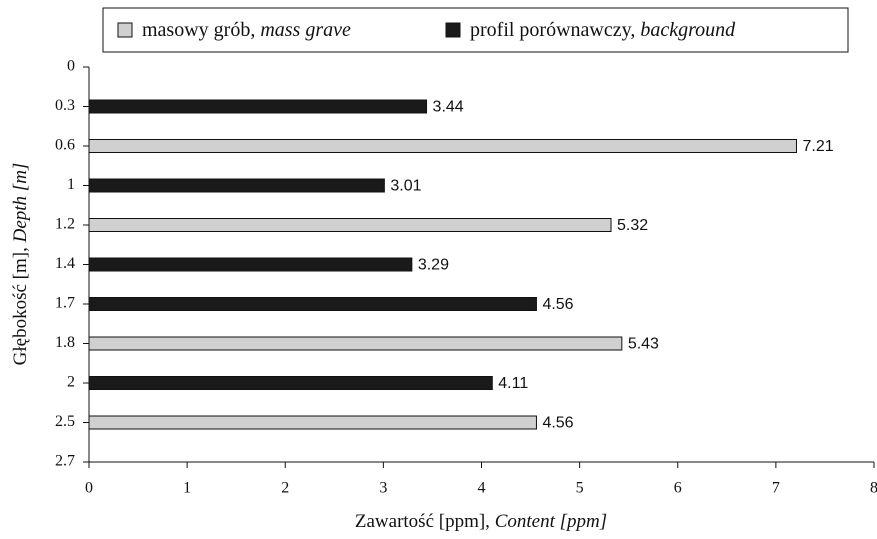 This screenshot has width=877, height=539. What do you see at coordinates (65, 105) in the screenshot?
I see `y-tick-label: 0.3` at bounding box center [65, 105].